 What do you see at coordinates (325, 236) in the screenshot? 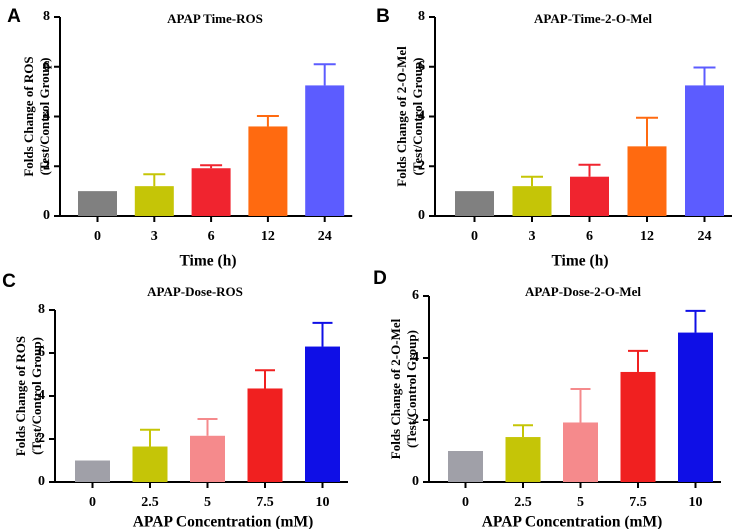
I see `x-tick-label-a-4: 24` at bounding box center [325, 236].